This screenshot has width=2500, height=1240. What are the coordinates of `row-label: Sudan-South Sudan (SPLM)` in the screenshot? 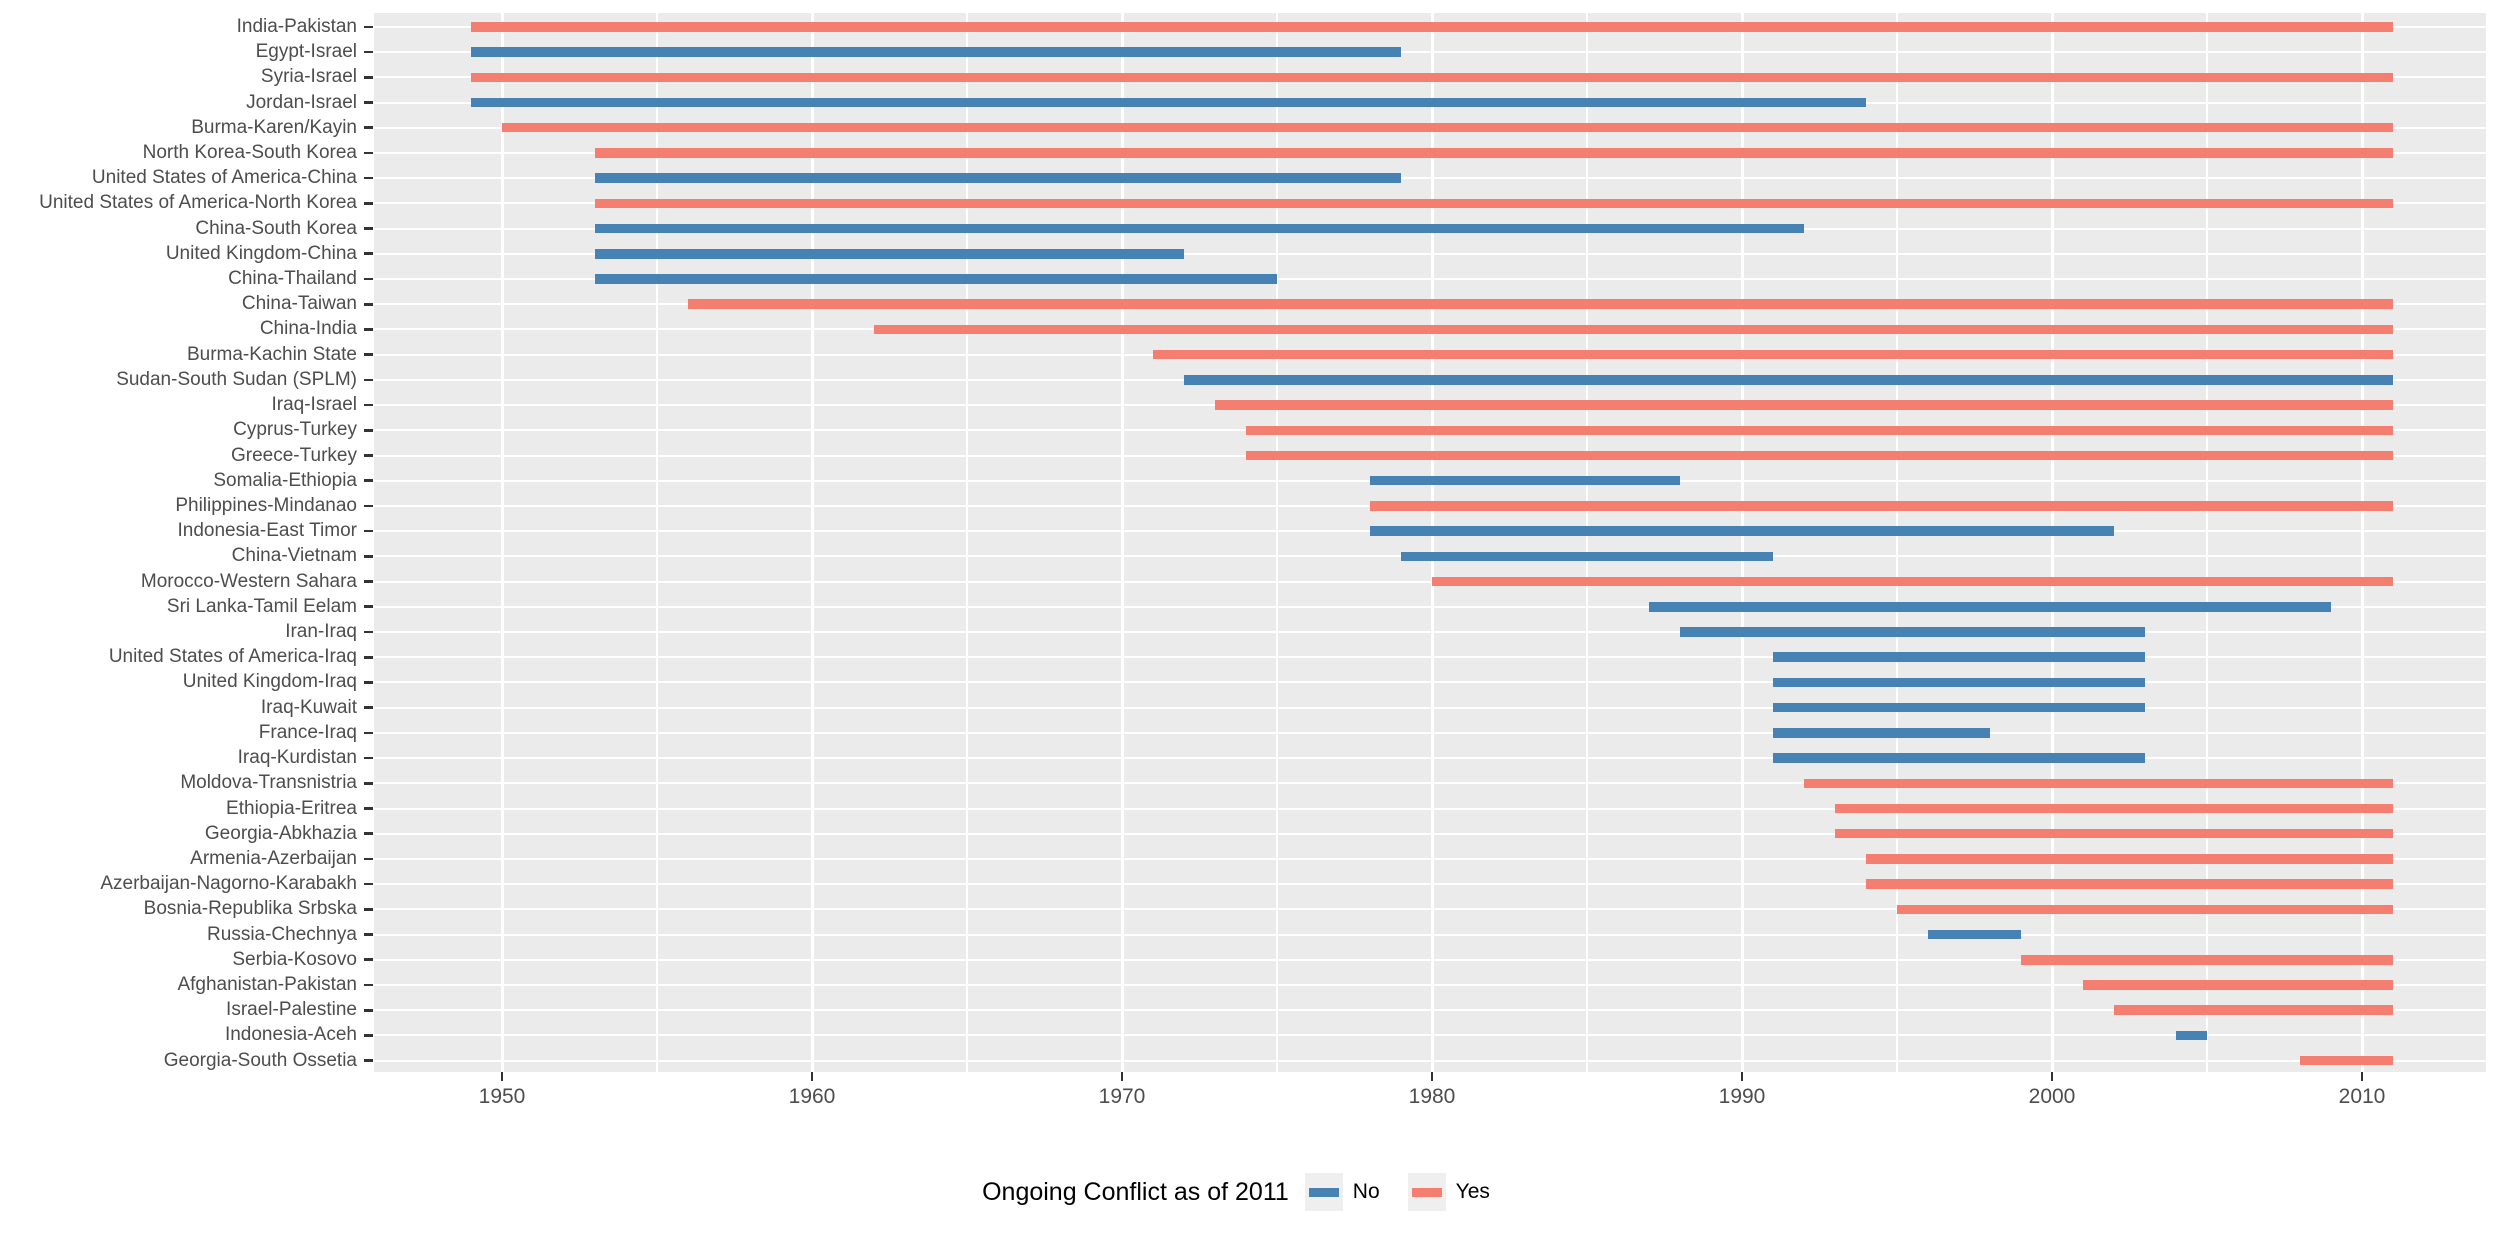 It's located at (236, 379).